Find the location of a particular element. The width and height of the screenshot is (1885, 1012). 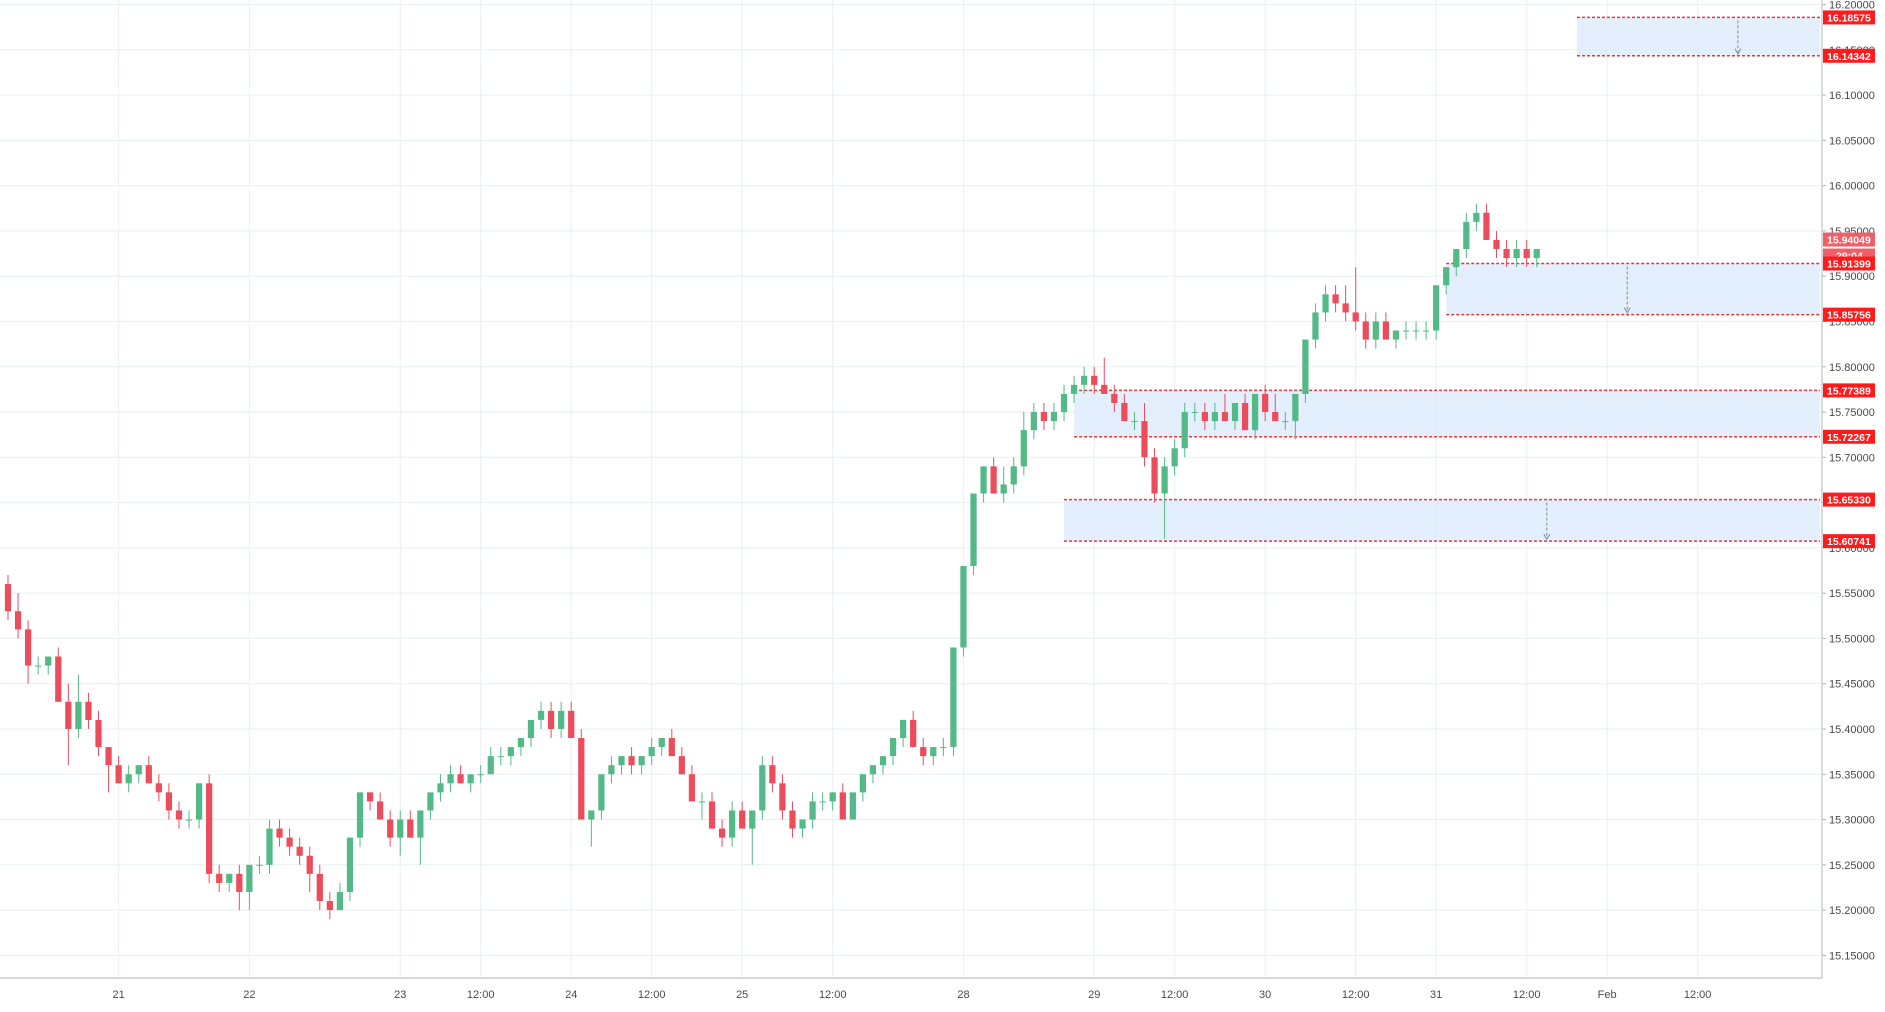

time-tick-label: 28 is located at coordinates (963, 995).